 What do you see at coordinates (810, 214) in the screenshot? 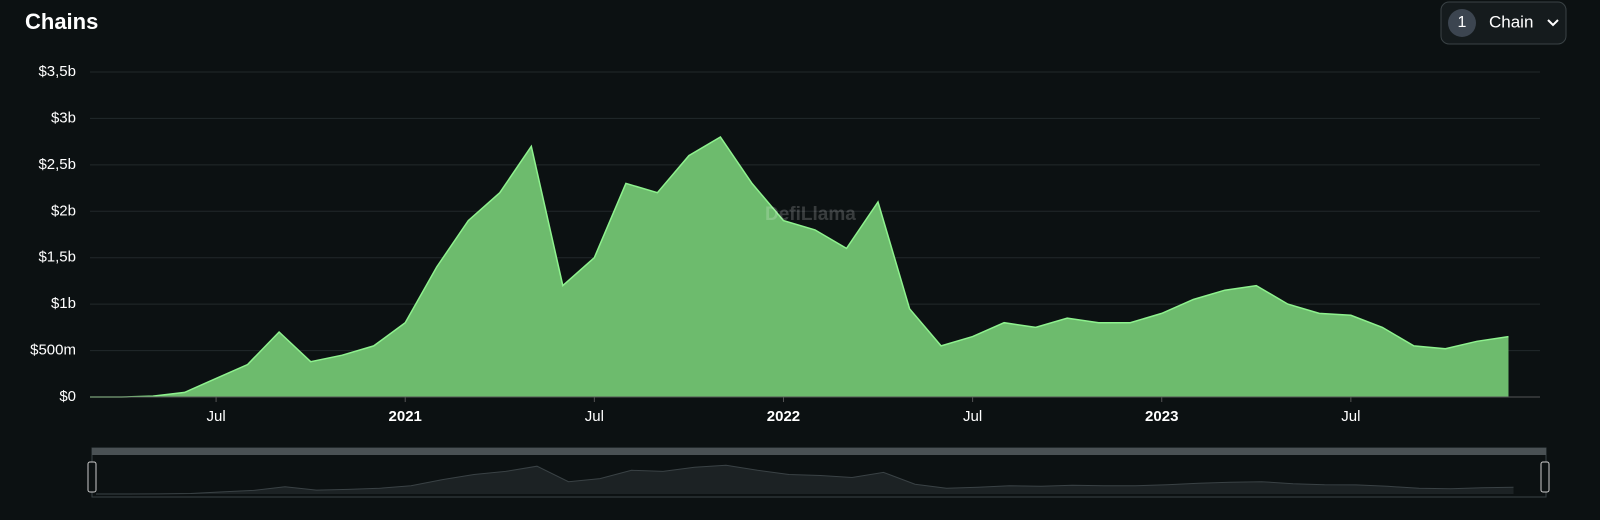
I see `watermark: DefiLlama` at bounding box center [810, 214].